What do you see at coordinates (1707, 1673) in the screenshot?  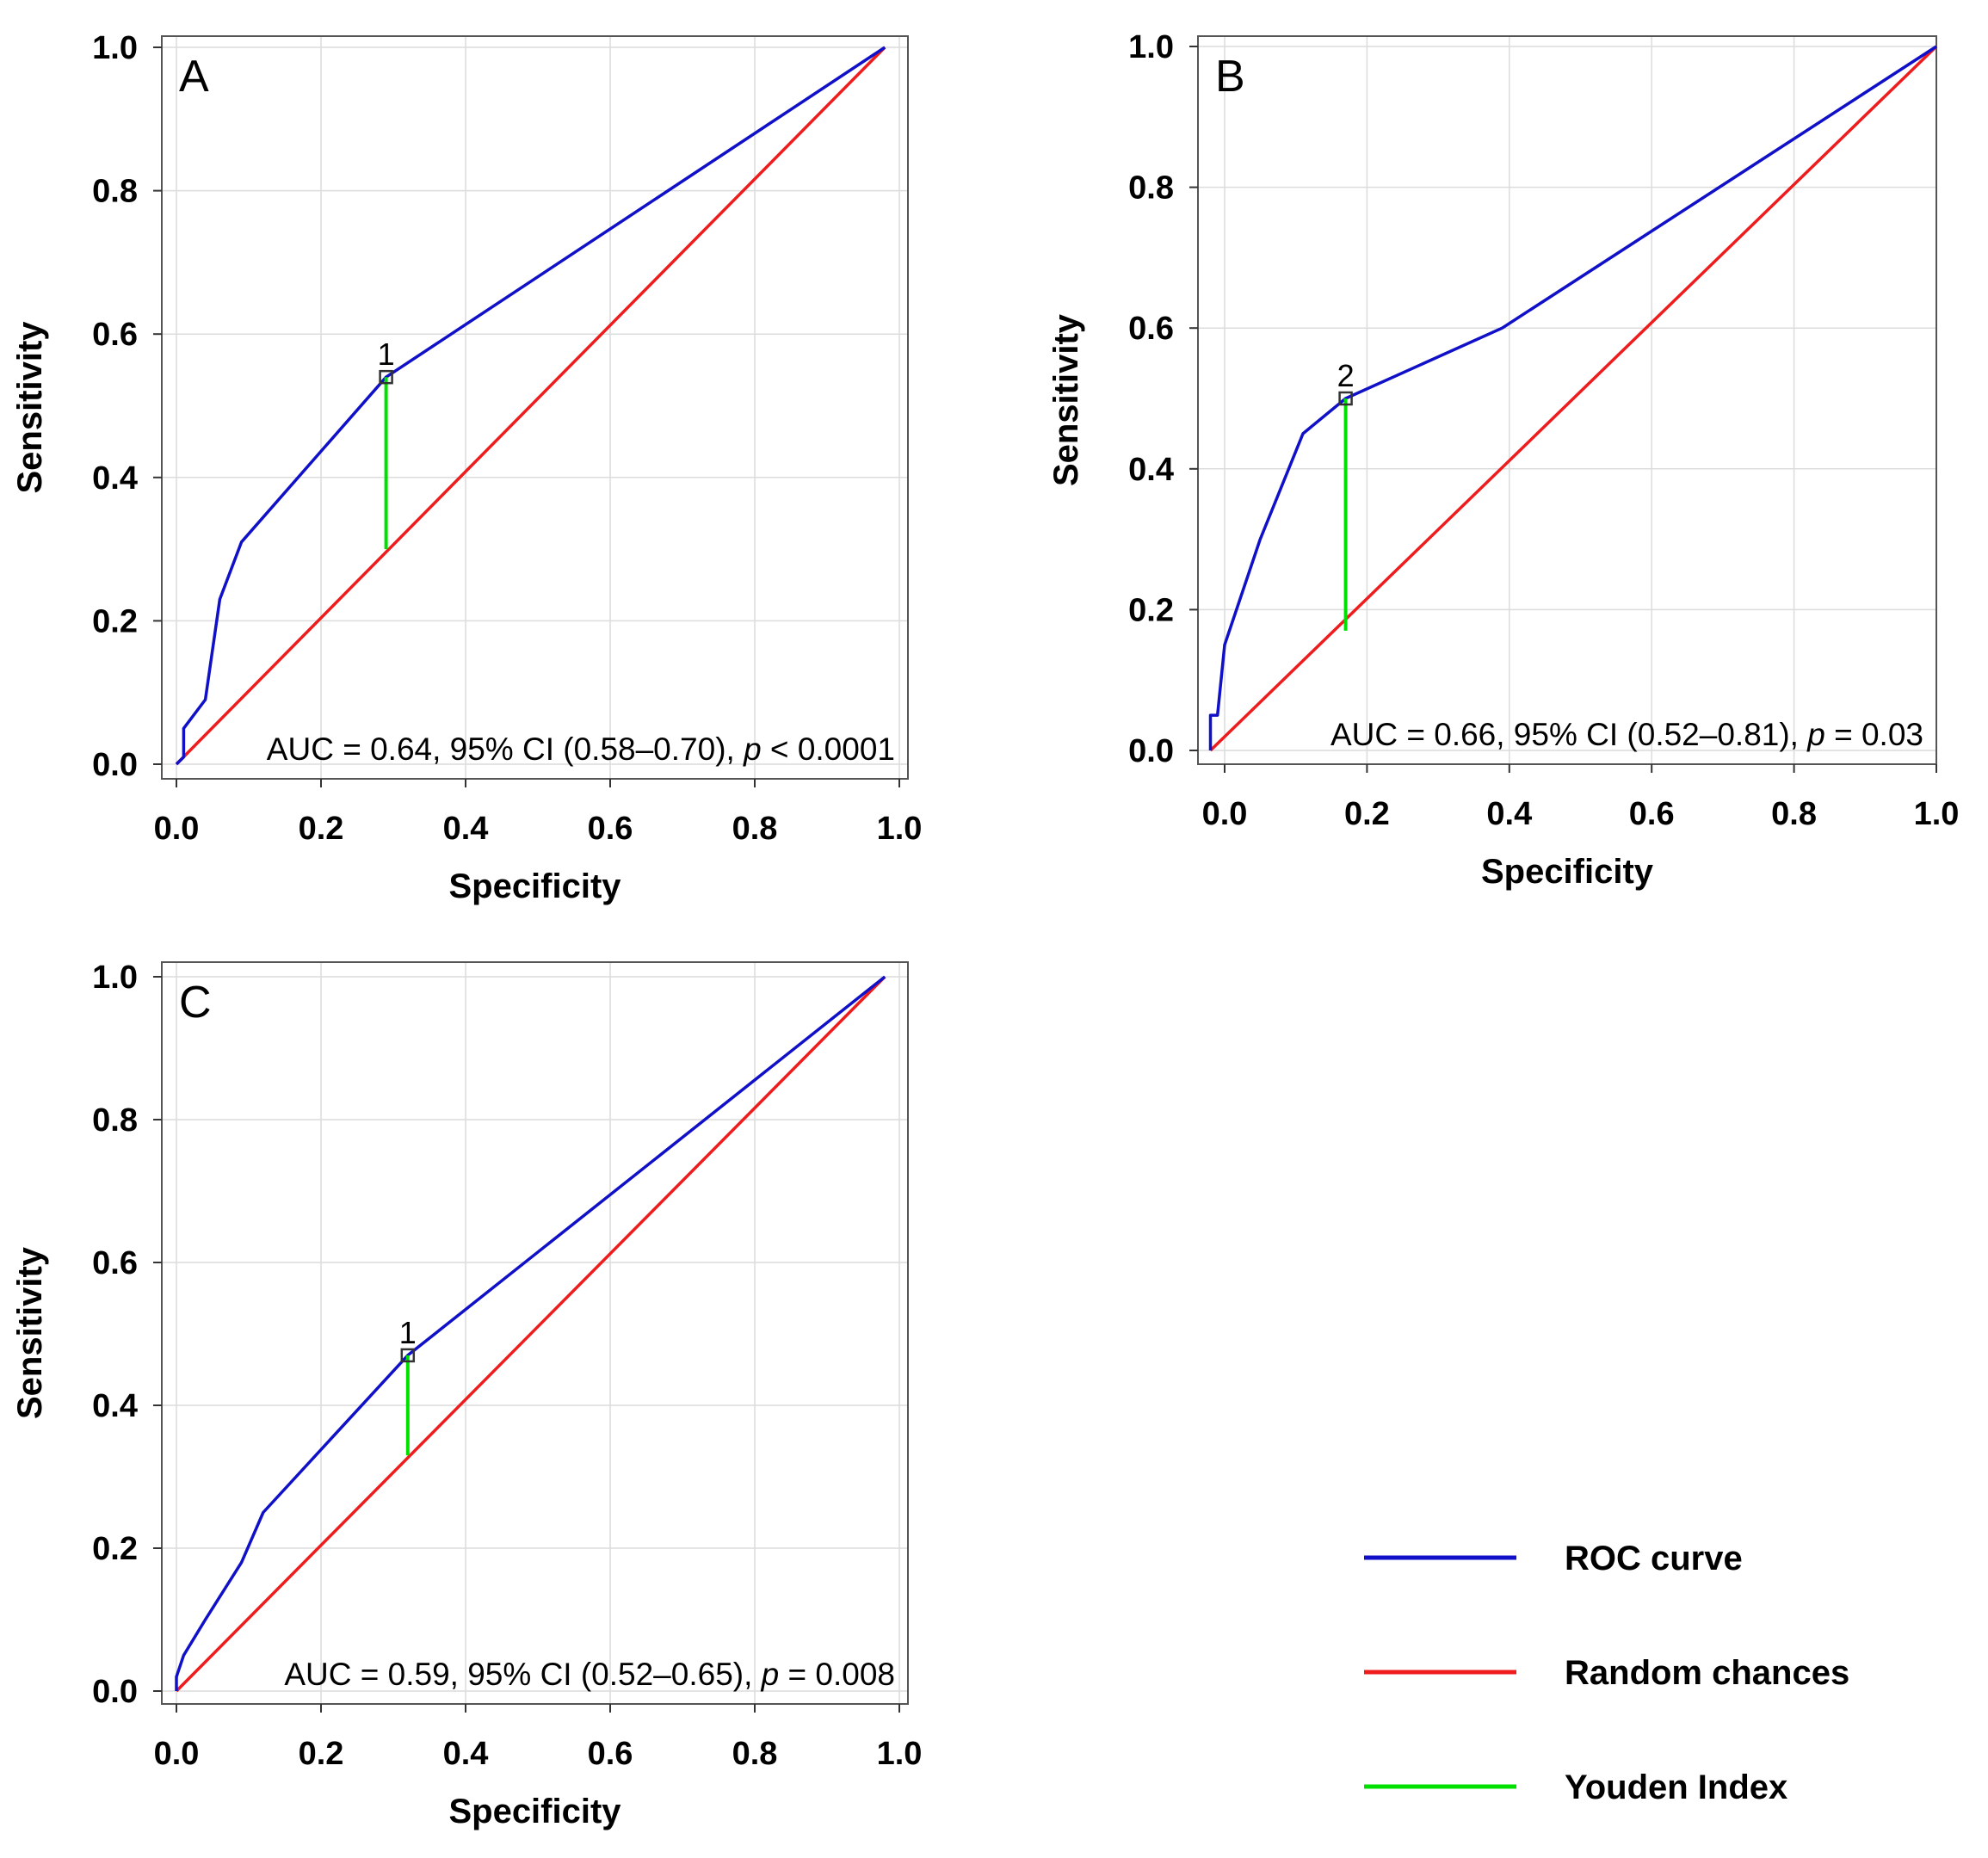 I see `legend-label: Random chances` at bounding box center [1707, 1673].